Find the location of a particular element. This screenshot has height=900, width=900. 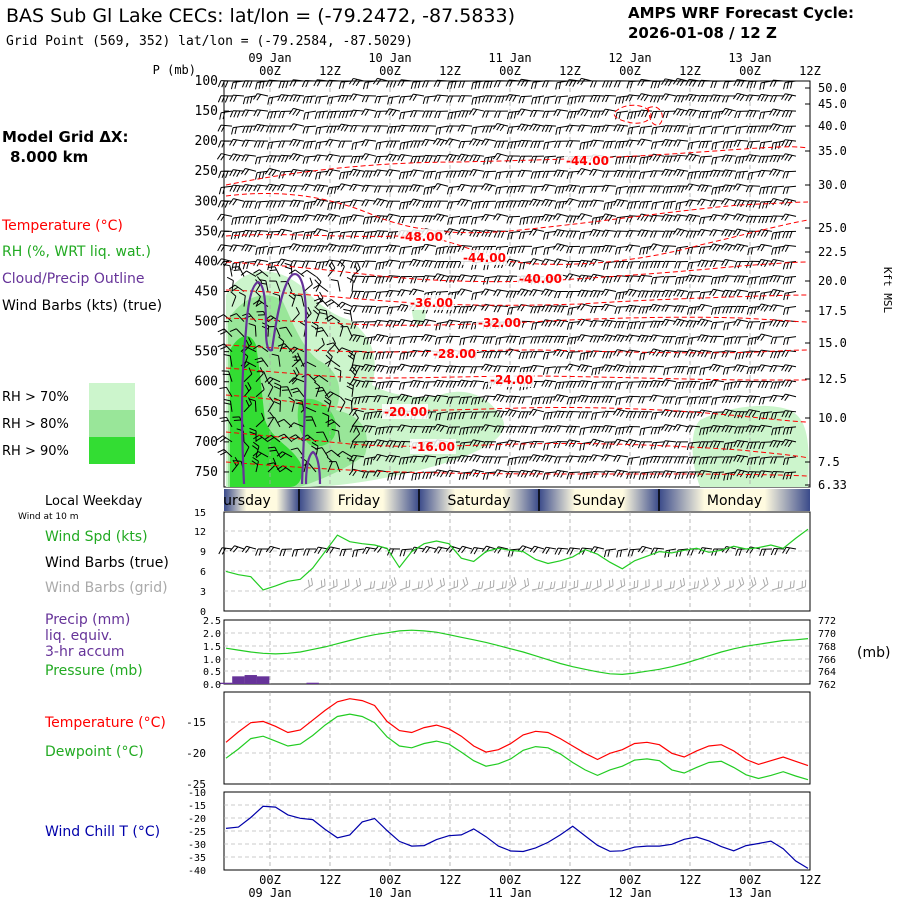

isotherm-label-bg is located at coordinates (433, 446).